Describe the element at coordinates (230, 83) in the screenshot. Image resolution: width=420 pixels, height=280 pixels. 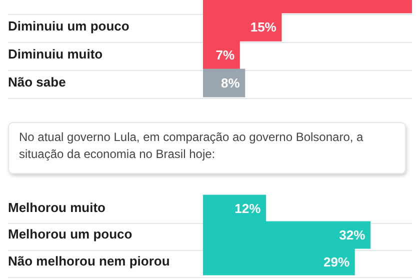
I see `data-label: 8%` at that location.